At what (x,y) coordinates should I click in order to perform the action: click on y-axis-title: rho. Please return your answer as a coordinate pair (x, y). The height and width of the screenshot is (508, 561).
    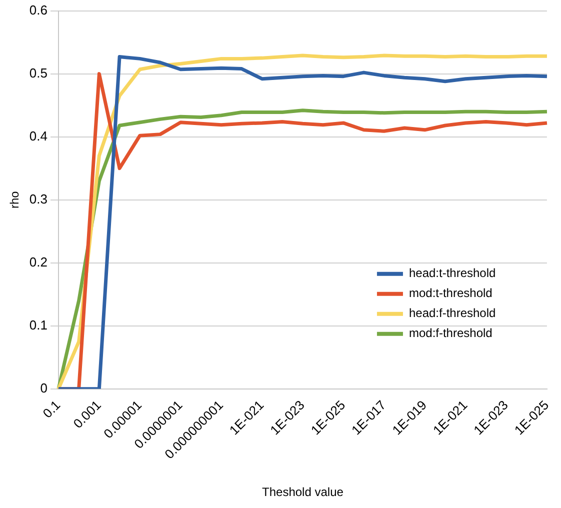
    Looking at the image, I should click on (15, 199).